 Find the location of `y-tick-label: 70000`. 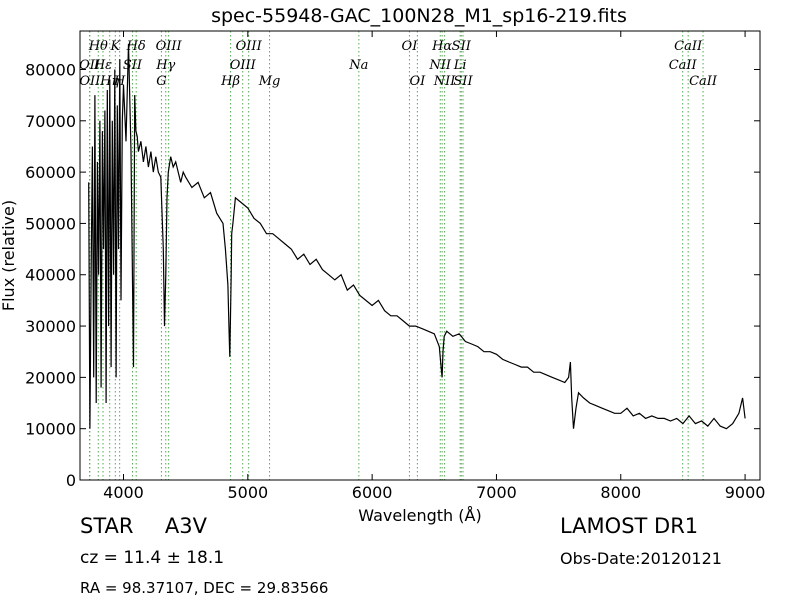

y-tick-label: 70000 is located at coordinates (50, 121).